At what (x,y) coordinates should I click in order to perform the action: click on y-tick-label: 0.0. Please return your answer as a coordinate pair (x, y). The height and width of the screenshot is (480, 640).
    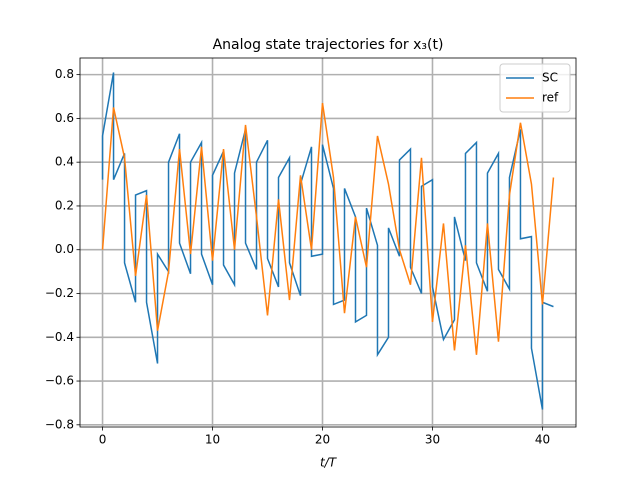
    Looking at the image, I should click on (64, 249).